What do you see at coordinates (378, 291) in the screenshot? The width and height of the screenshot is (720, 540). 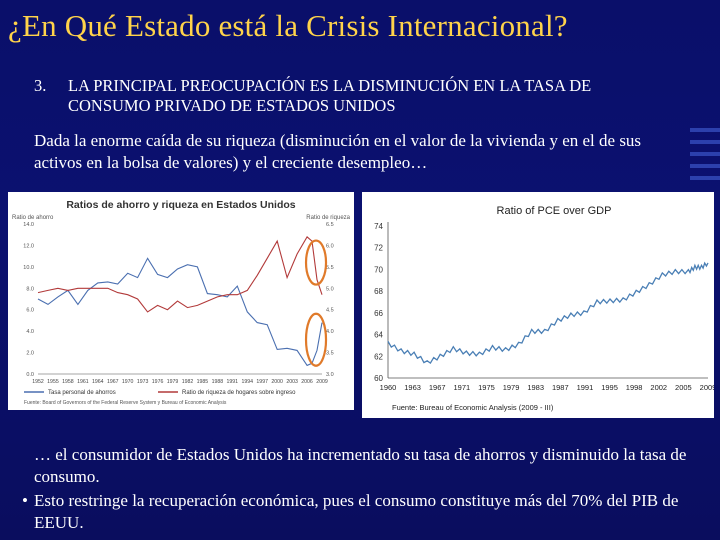 I see `y-tick-label: 68` at bounding box center [378, 291].